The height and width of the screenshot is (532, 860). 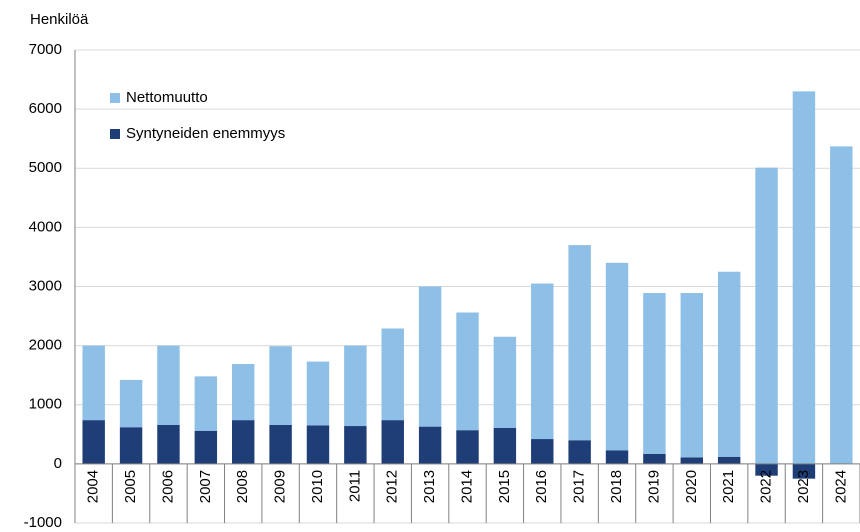 What do you see at coordinates (803, 486) in the screenshot?
I see `x-tick-label: 2023` at bounding box center [803, 486].